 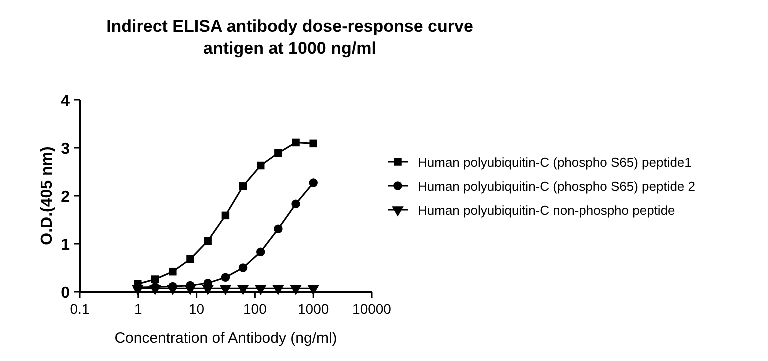 I want to click on y-tick-label: 0, so click(x=65, y=293).